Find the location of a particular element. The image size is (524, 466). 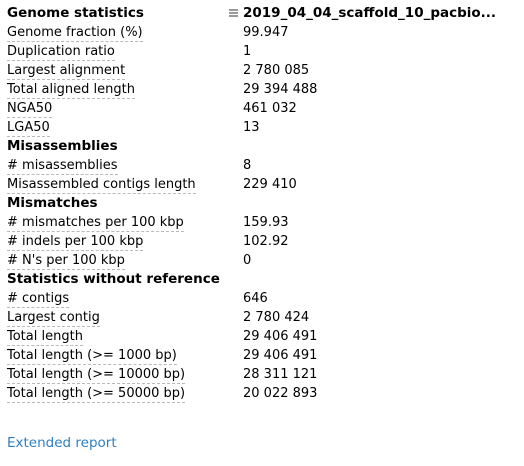

metric-value: 461 032 is located at coordinates (270, 108).